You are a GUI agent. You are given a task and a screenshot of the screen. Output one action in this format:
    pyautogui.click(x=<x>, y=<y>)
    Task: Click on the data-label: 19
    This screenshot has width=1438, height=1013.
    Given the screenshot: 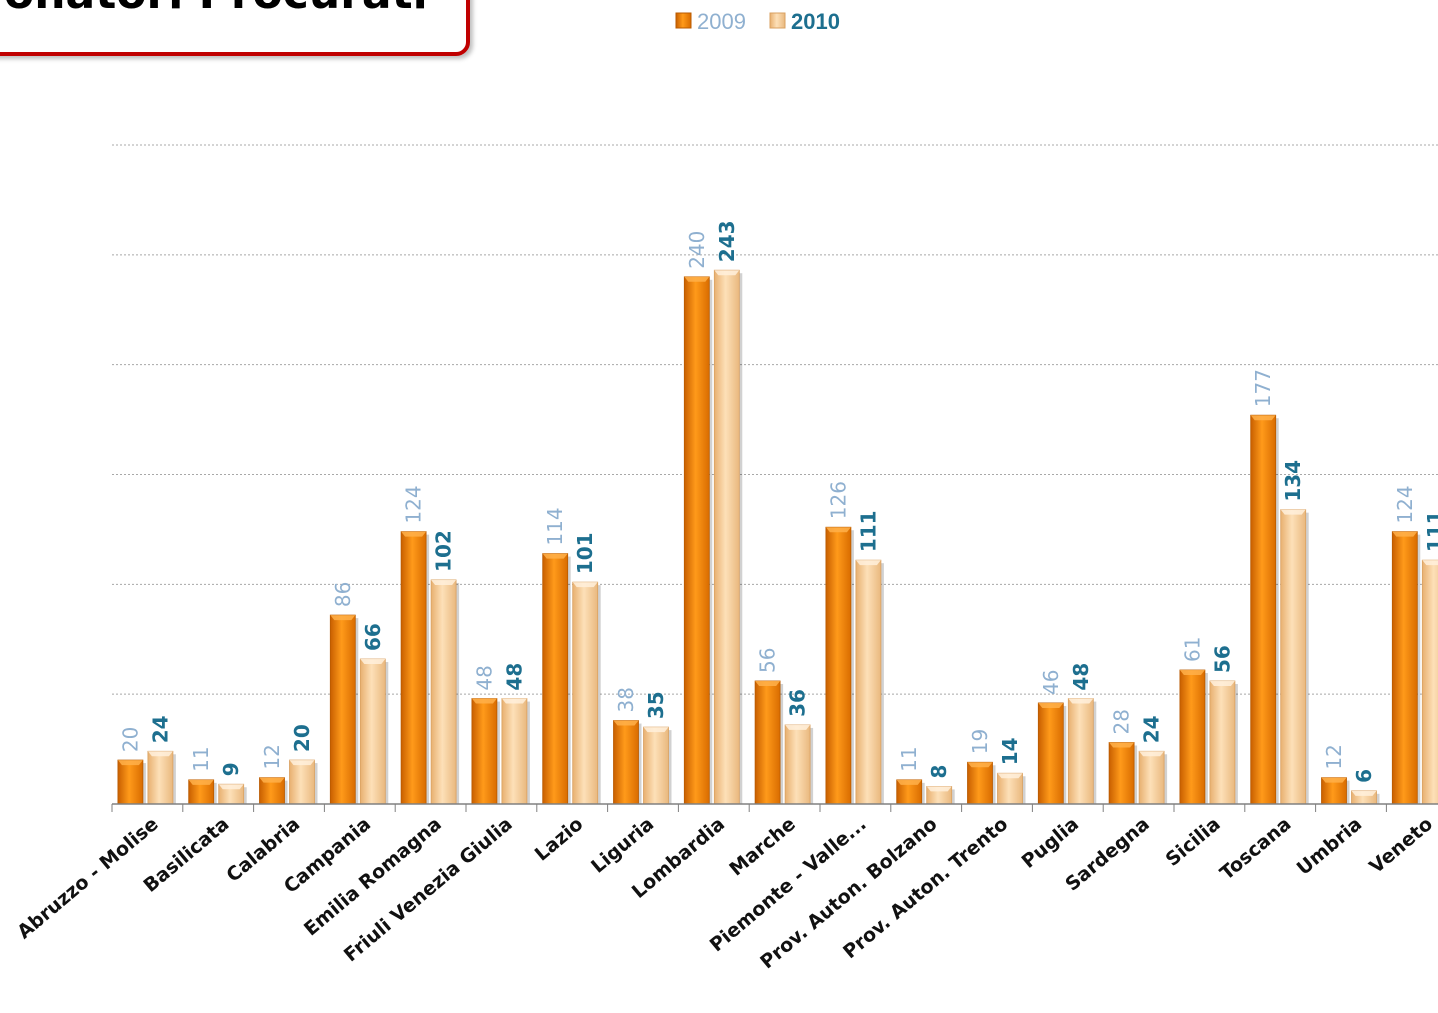 What is the action you would take?
    pyautogui.click(x=980, y=741)
    